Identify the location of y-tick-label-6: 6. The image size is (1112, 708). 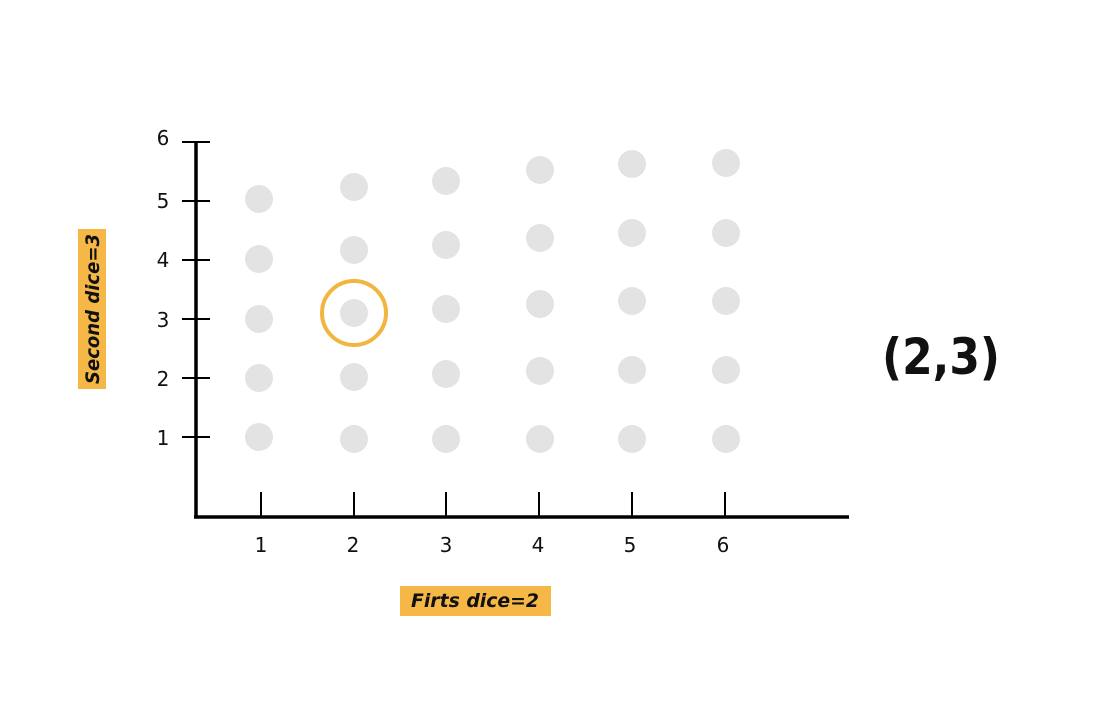
(163, 138).